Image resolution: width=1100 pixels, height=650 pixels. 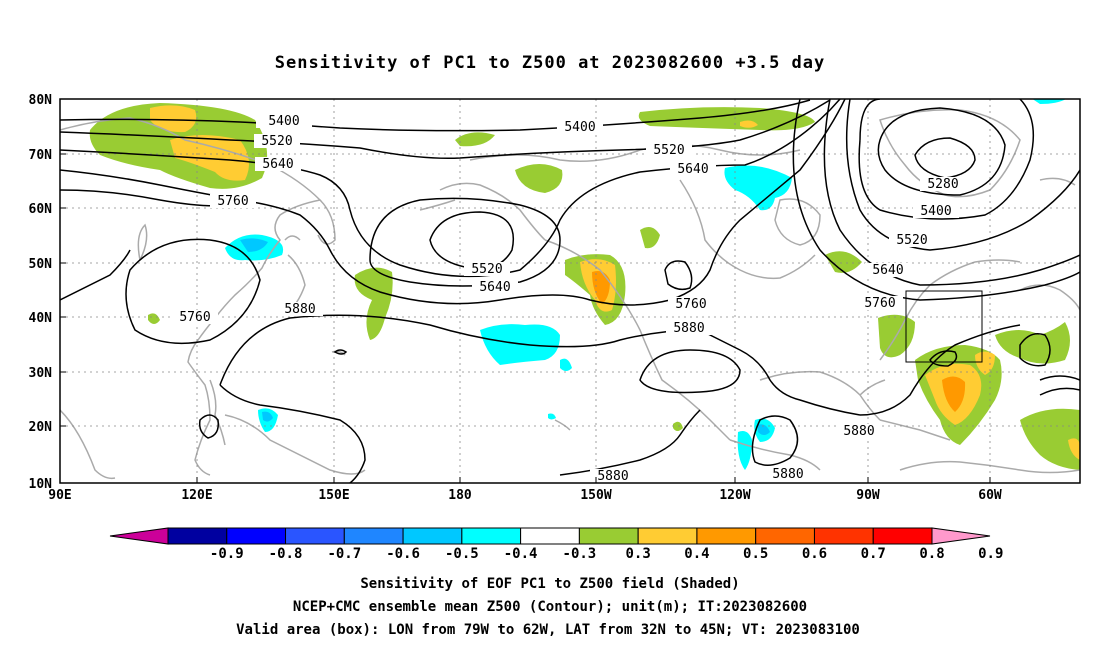 What do you see at coordinates (638, 554) in the screenshot?
I see `colorbar-label: 0.3` at bounding box center [638, 554].